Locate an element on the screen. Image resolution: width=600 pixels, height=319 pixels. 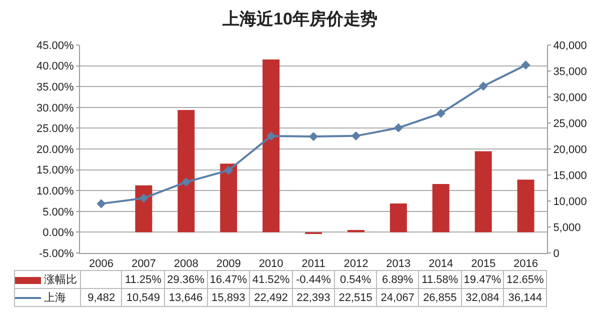
x-tick-label: 2007 is located at coordinates (143, 264).